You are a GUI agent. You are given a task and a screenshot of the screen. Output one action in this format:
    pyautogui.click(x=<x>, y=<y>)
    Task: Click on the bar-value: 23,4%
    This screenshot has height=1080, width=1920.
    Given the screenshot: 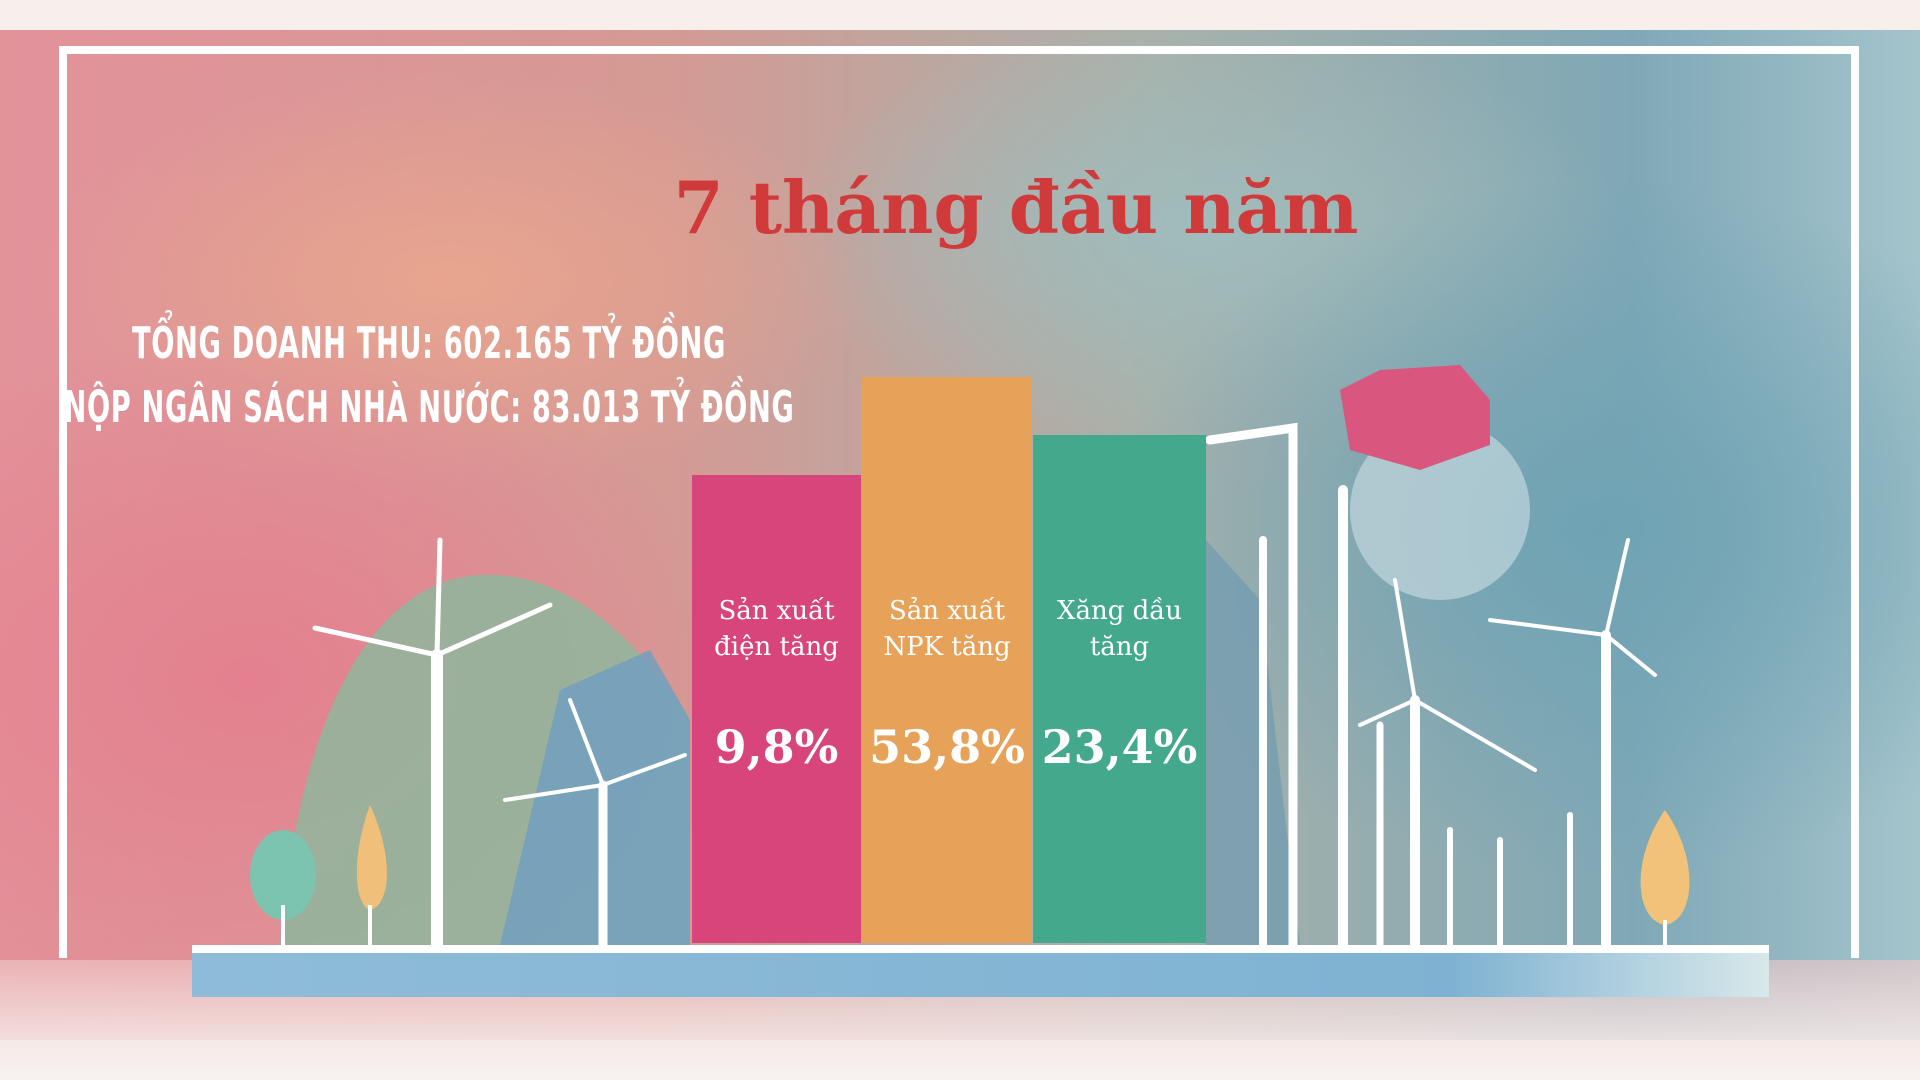 What is the action you would take?
    pyautogui.click(x=1119, y=747)
    